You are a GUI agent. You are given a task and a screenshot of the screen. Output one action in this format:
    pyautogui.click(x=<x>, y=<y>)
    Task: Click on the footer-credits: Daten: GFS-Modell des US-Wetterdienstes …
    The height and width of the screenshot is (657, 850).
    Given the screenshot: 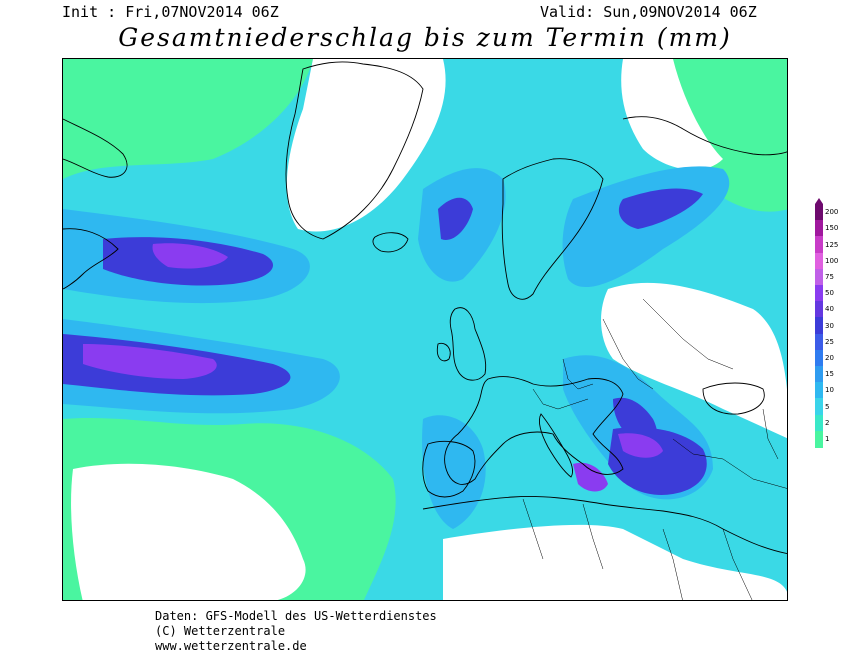 What is the action you would take?
    pyautogui.click(x=296, y=631)
    